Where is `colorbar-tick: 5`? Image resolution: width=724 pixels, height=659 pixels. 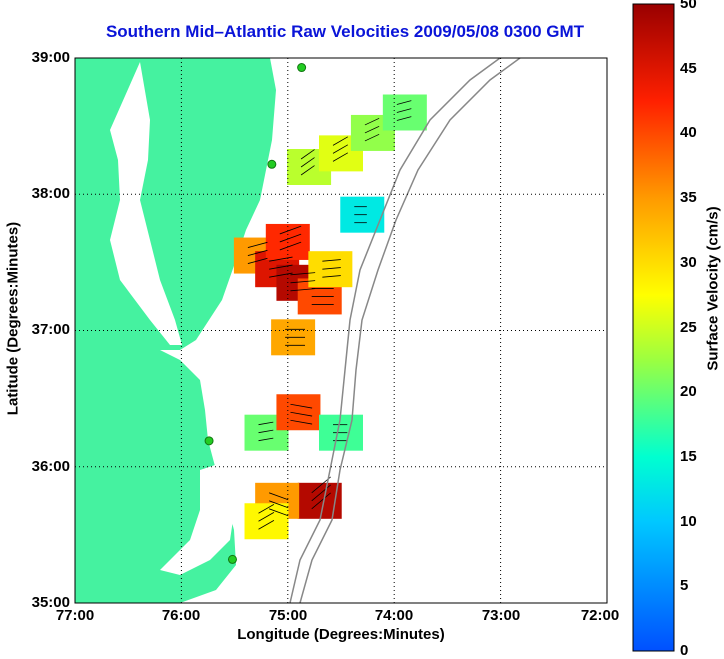
colorbar-tick: 5 is located at coordinates (684, 585).